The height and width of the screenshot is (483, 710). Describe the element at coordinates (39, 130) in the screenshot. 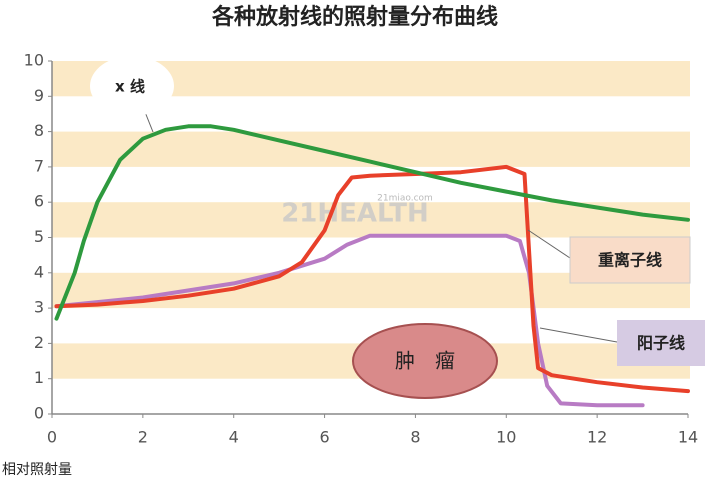

I see `y-tick-label: 8` at that location.